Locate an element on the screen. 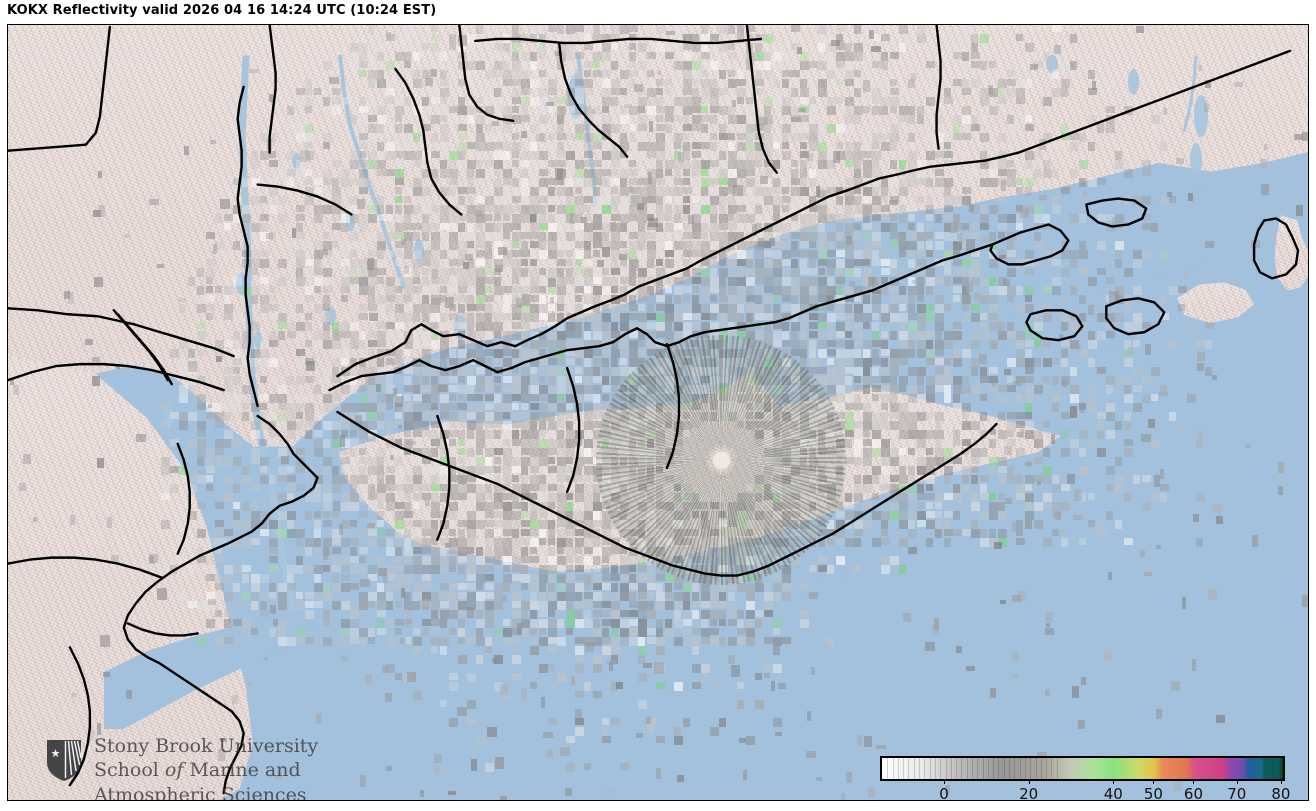  lake is located at coordinates (1052, 64).